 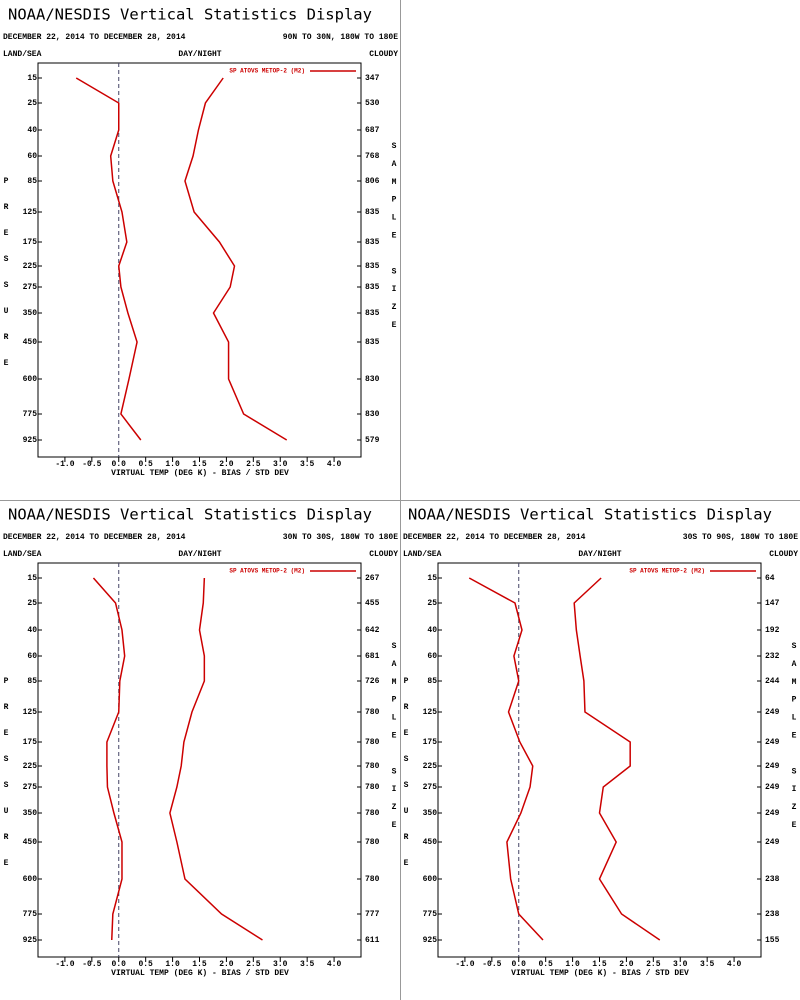 What do you see at coordinates (372, 940) in the screenshot?
I see `sample-size: 611` at bounding box center [372, 940].